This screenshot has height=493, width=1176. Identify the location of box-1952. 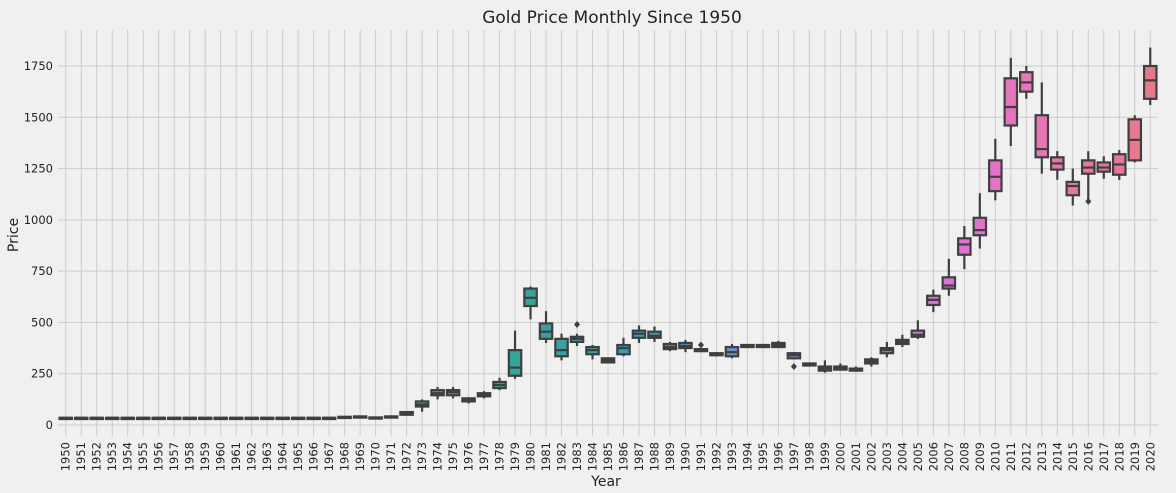
(97, 418).